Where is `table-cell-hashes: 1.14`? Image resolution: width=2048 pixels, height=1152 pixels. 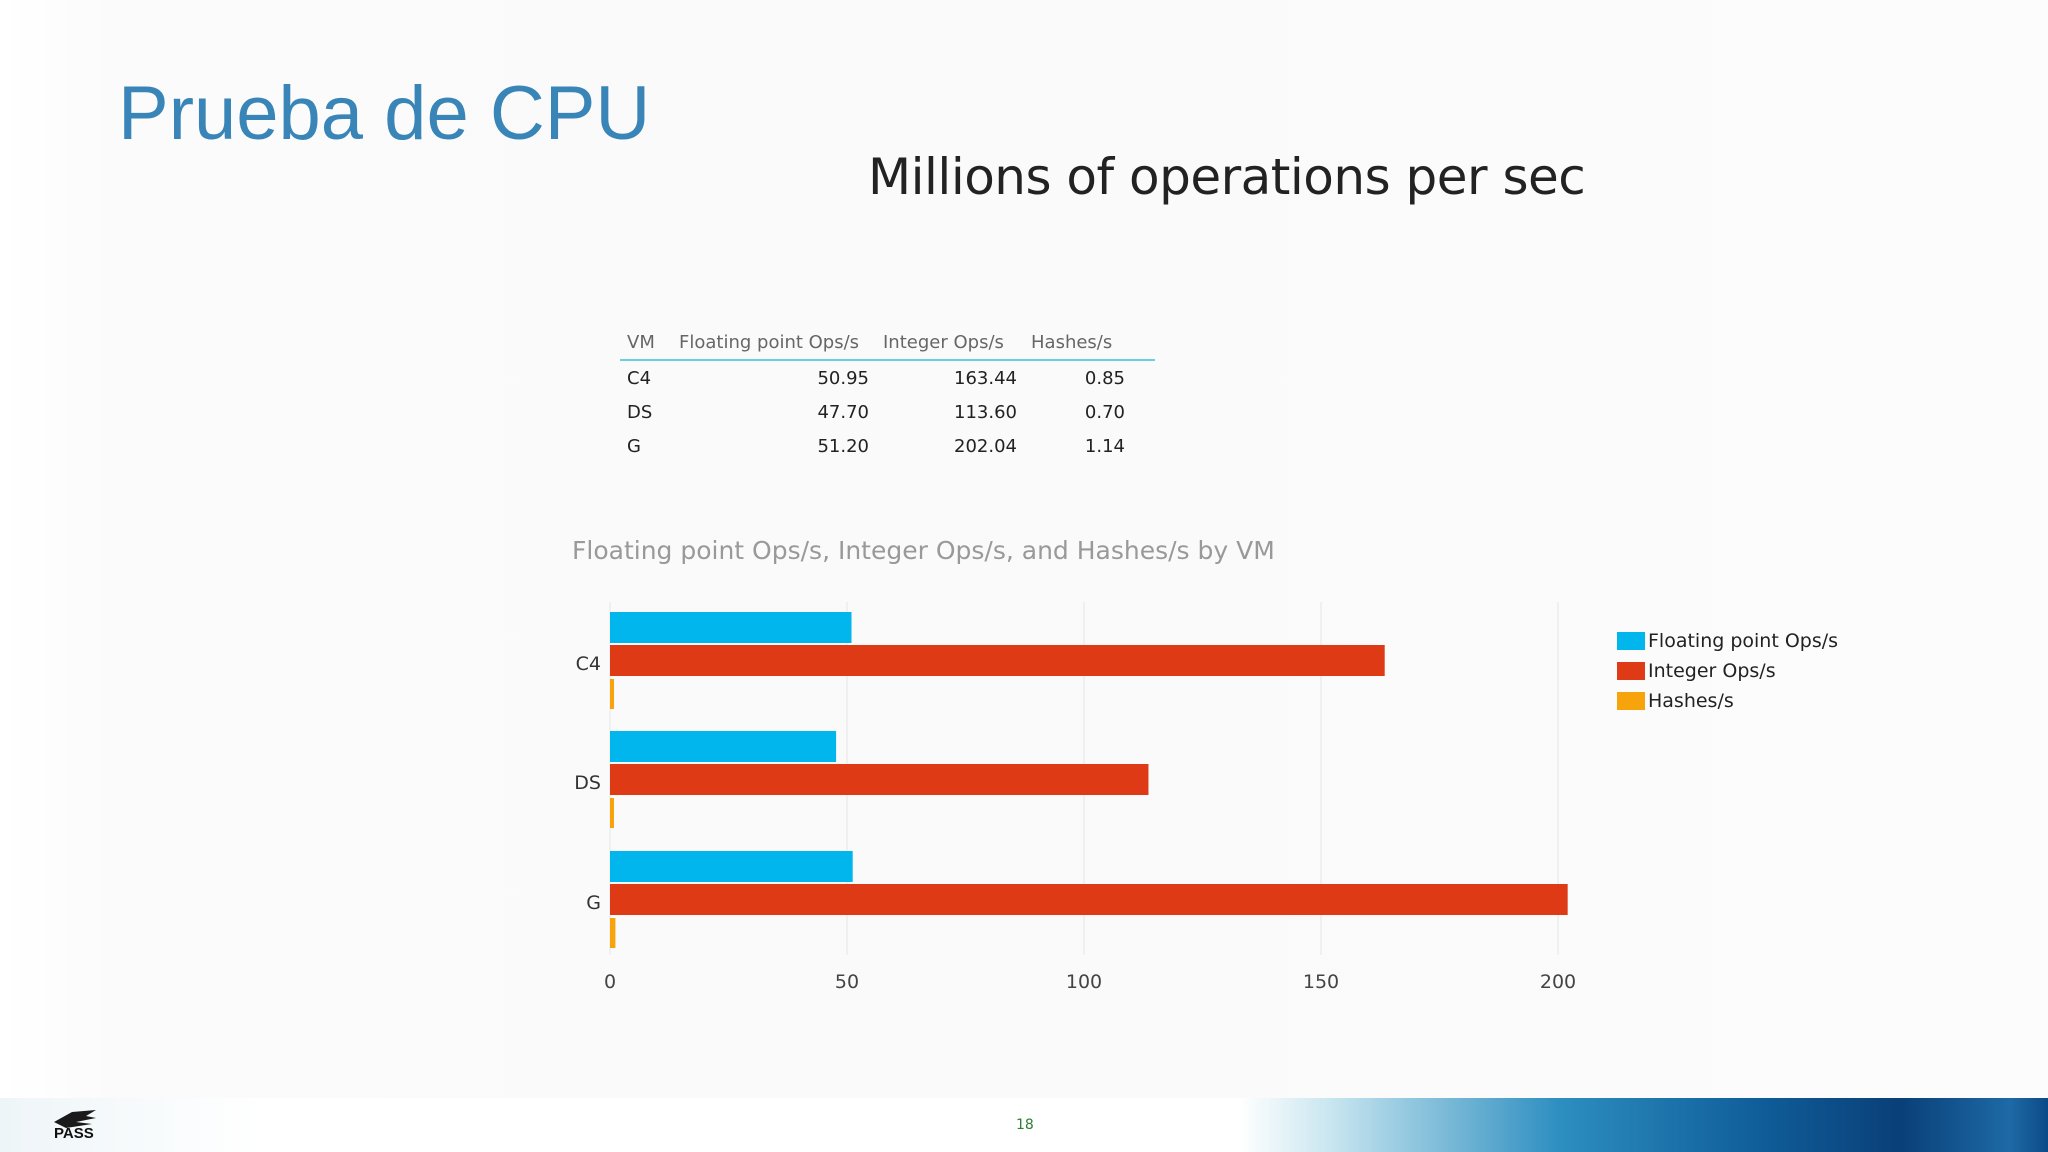
table-cell-hashes: 1.14 is located at coordinates (1104, 446).